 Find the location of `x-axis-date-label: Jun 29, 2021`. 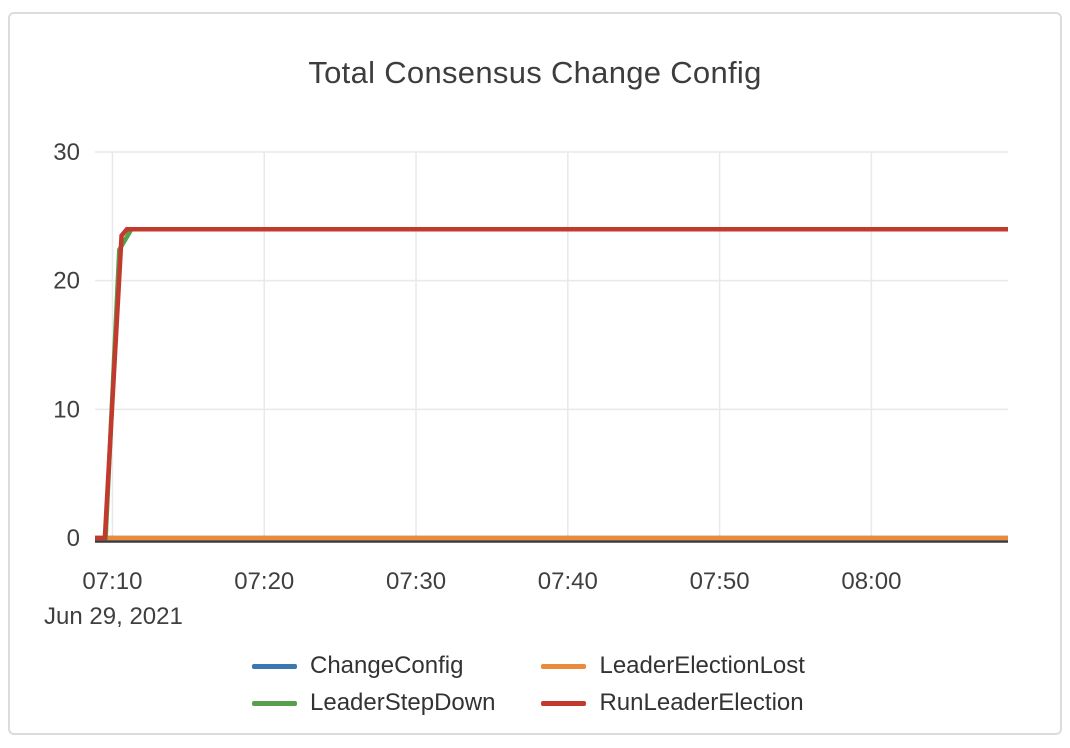

x-axis-date-label: Jun 29, 2021 is located at coordinates (113, 616).